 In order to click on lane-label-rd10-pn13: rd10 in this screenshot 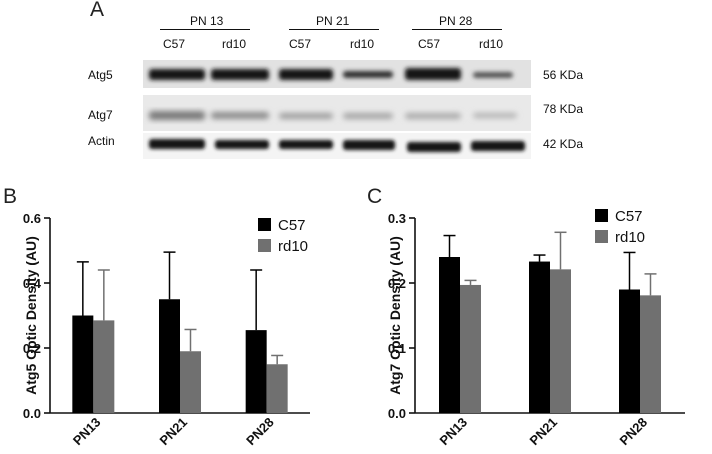, I will do `click(234, 44)`.